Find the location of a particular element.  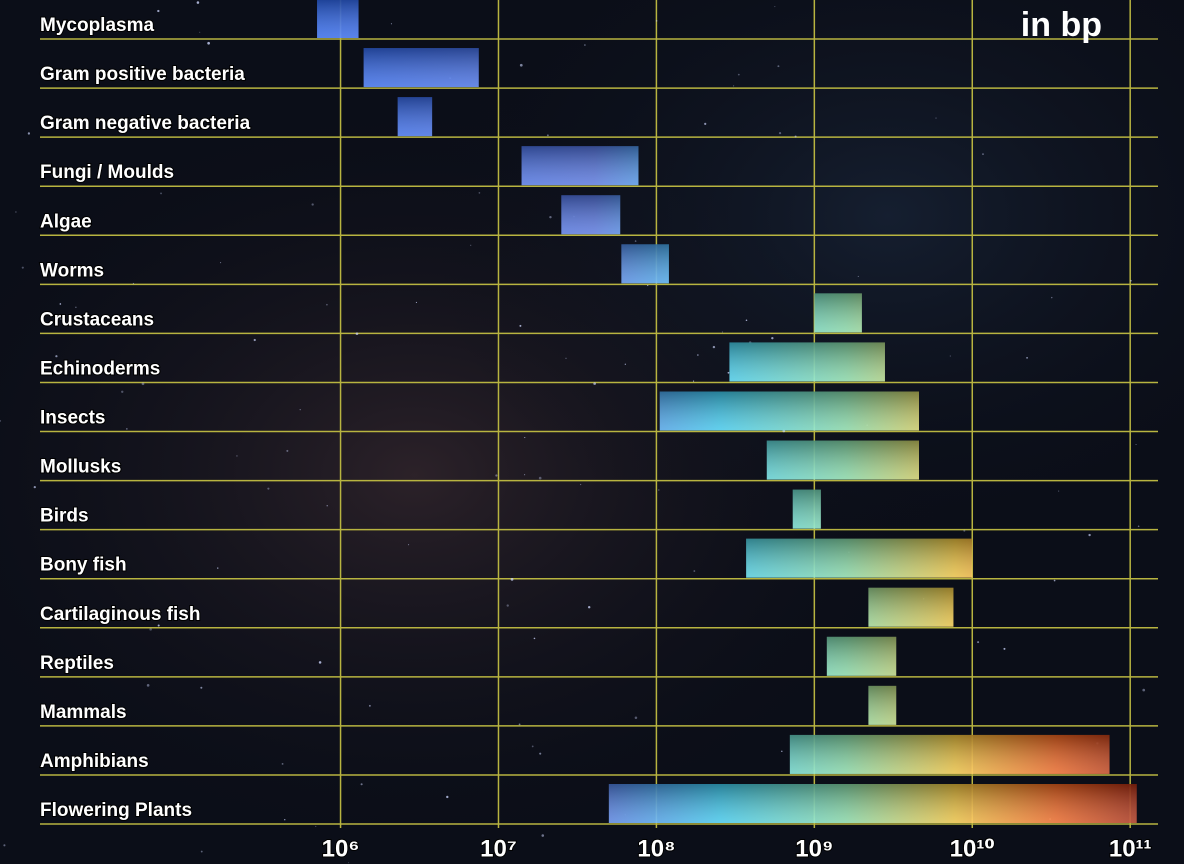

x-tick-label: 10¹⁰ is located at coordinates (972, 848).